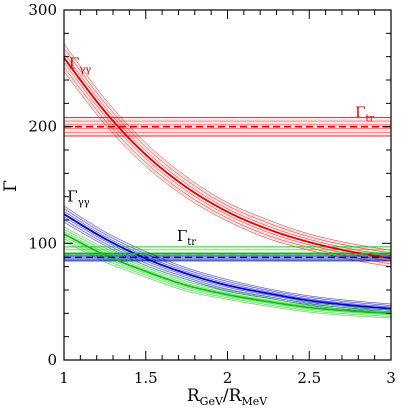  Describe the element at coordinates (228, 378) in the screenshot. I see `x-tick-label: 2` at that location.